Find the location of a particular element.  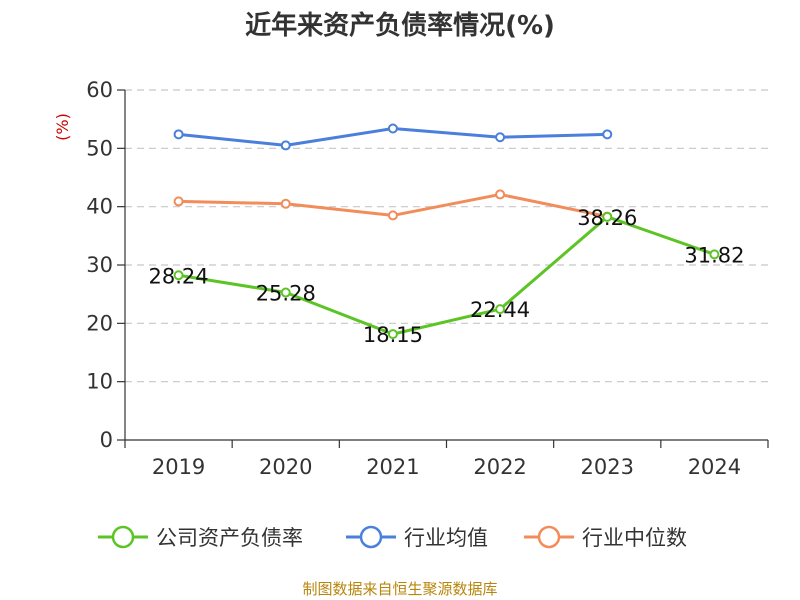

data-label: 38.26 is located at coordinates (607, 218).